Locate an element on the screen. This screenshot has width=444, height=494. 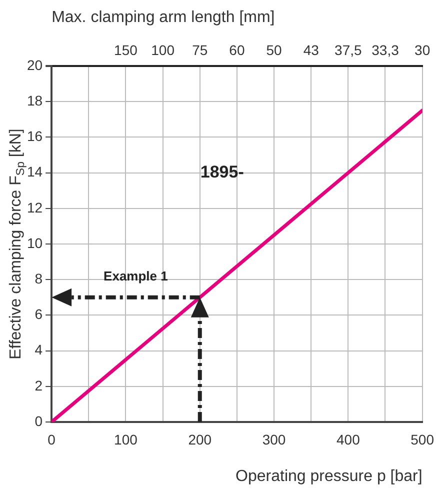
text: 100 is located at coordinates (163, 50).